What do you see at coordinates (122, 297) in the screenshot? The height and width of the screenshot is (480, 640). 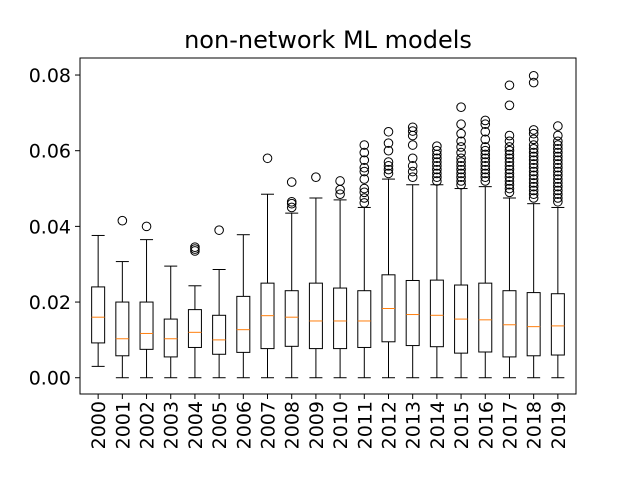 I see `box-2001` at bounding box center [122, 297].